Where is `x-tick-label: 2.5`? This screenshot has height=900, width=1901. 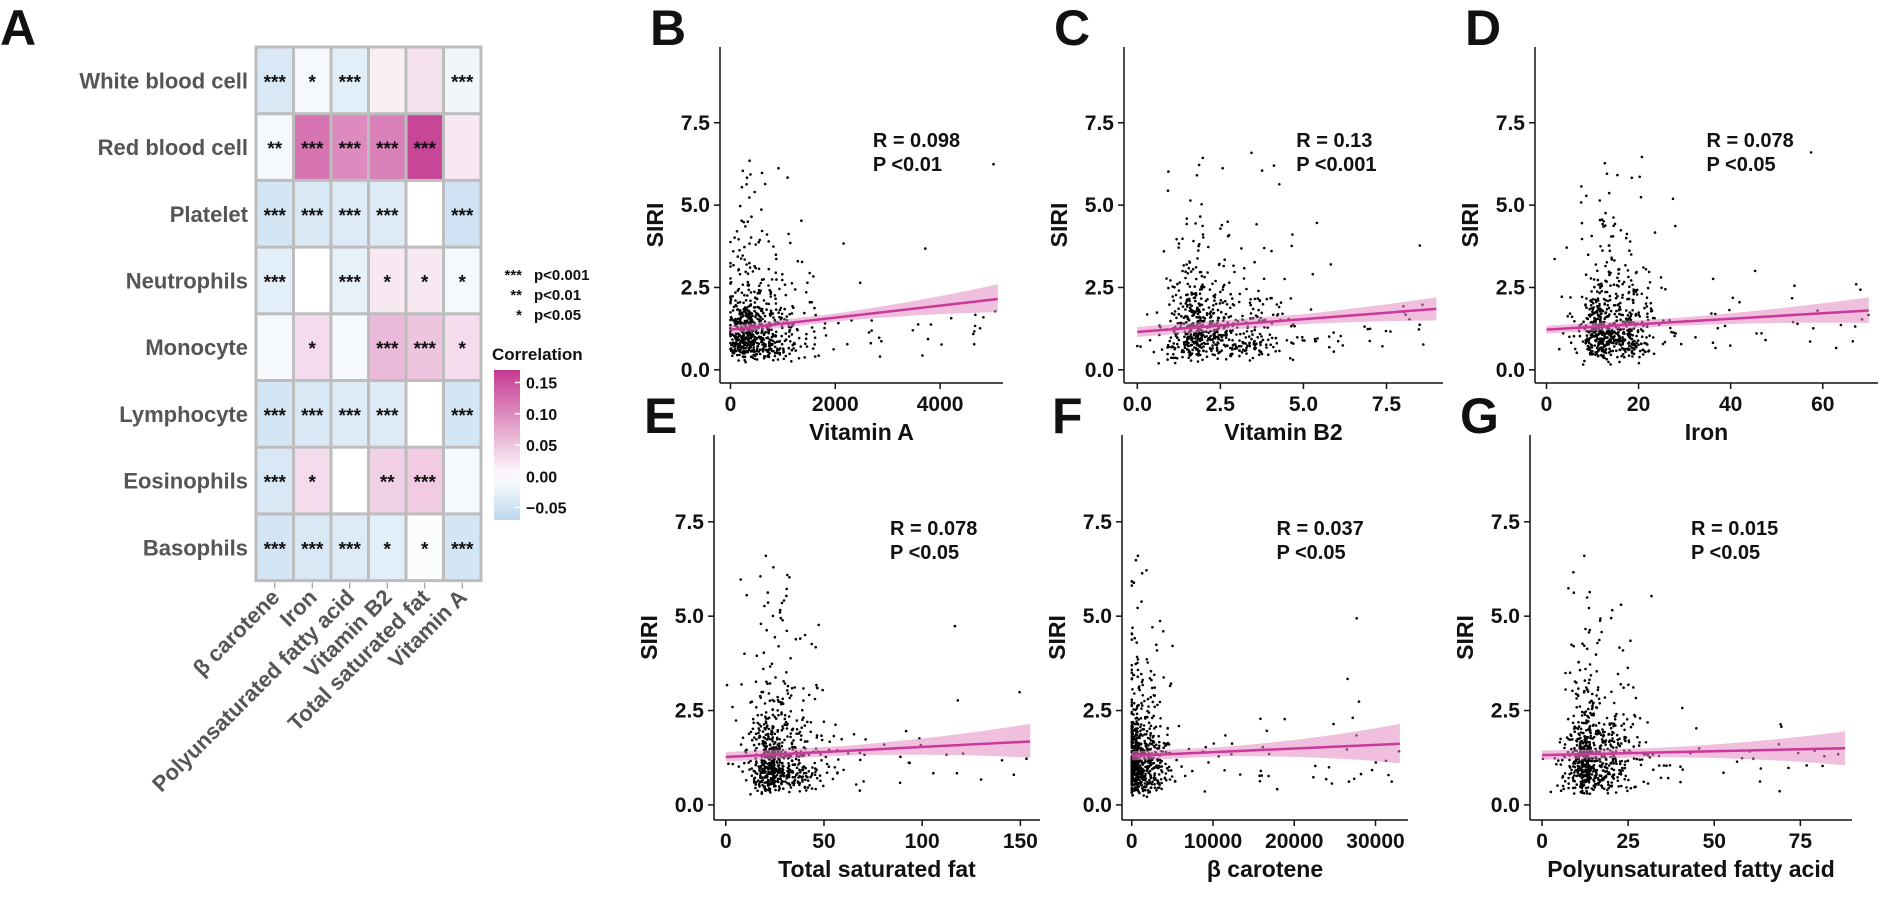
x-tick-label: 2.5 is located at coordinates (1221, 404).